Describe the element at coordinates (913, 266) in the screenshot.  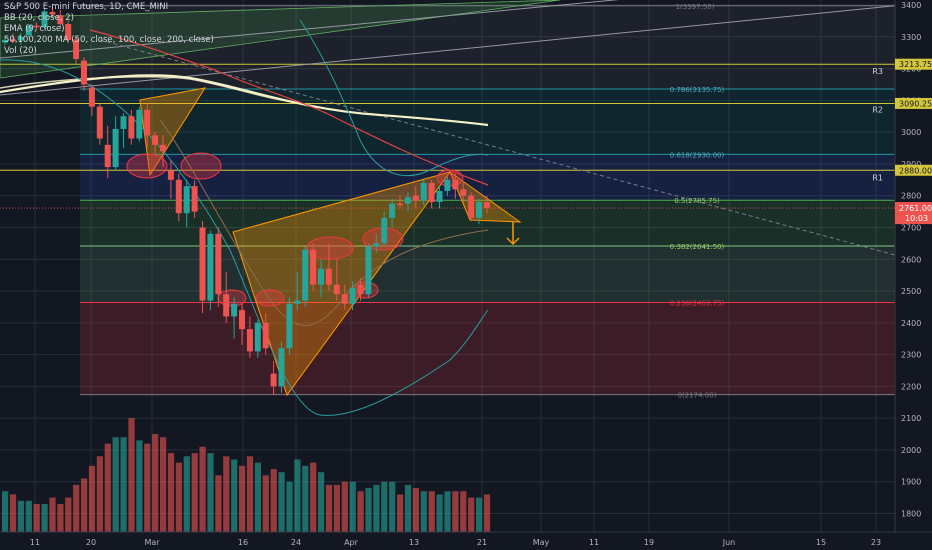
I see `price-axis-bg` at that location.